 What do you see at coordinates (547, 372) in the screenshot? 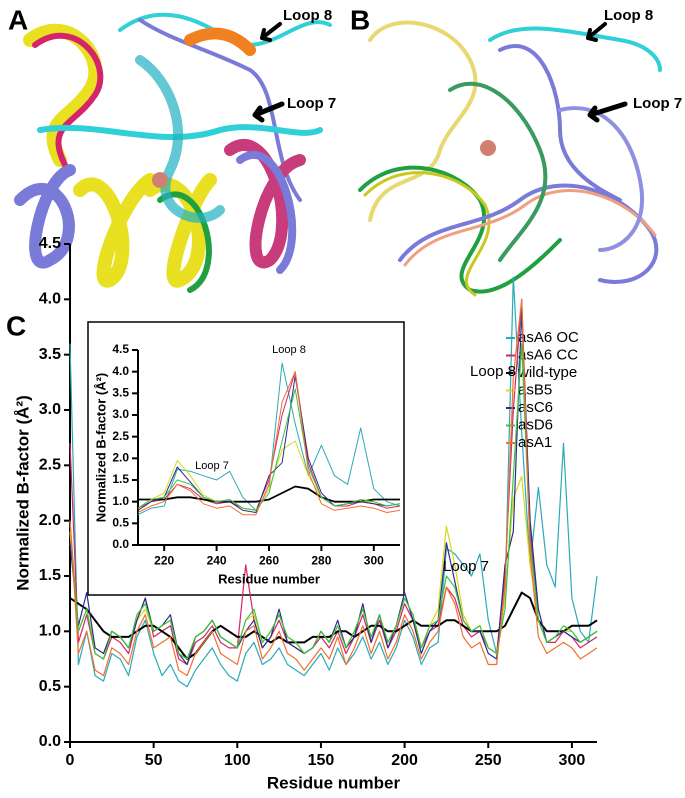
I see `legend-label: wild-type` at bounding box center [547, 372].